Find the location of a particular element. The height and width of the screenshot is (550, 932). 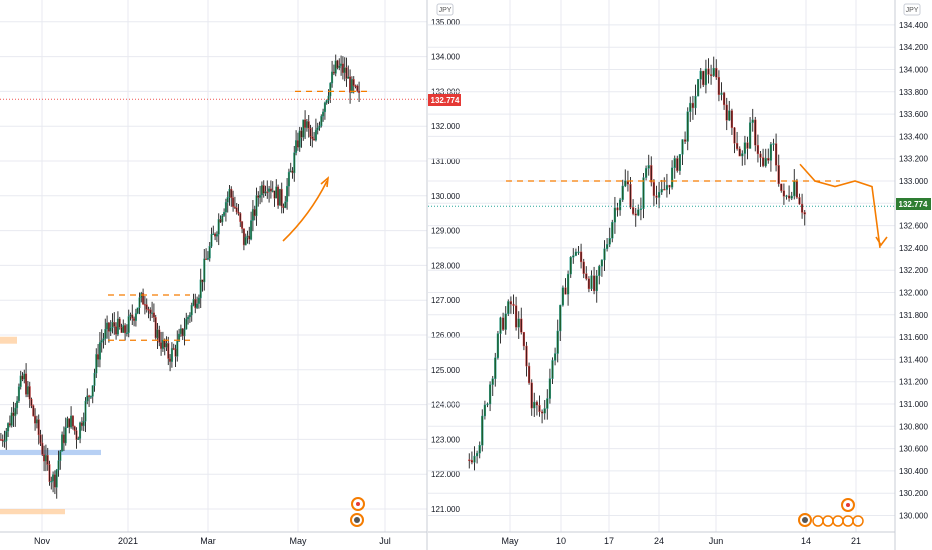

x-tick-label: Mar is located at coordinates (208, 541).